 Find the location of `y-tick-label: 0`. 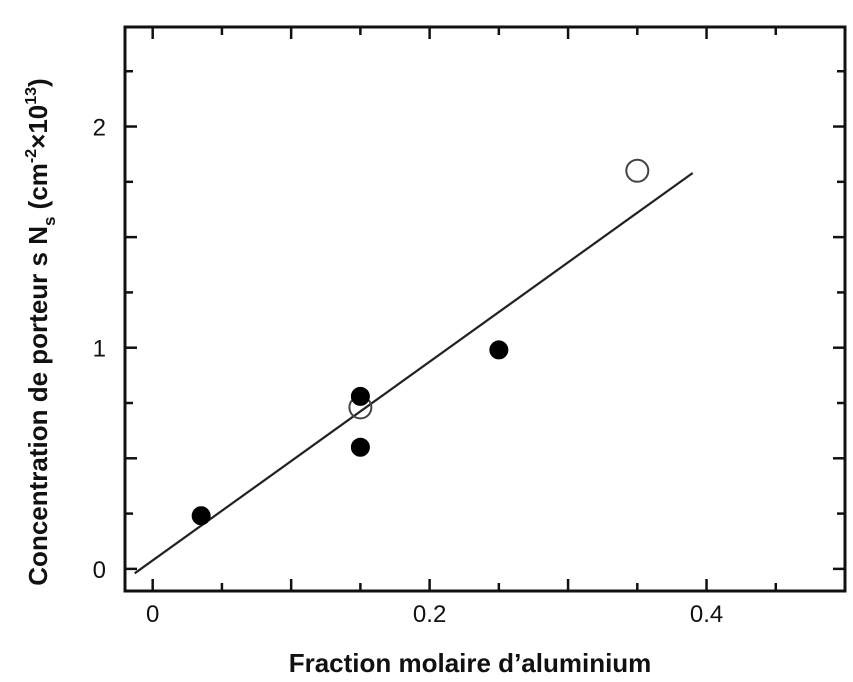

y-tick-label: 0 is located at coordinates (99, 570).